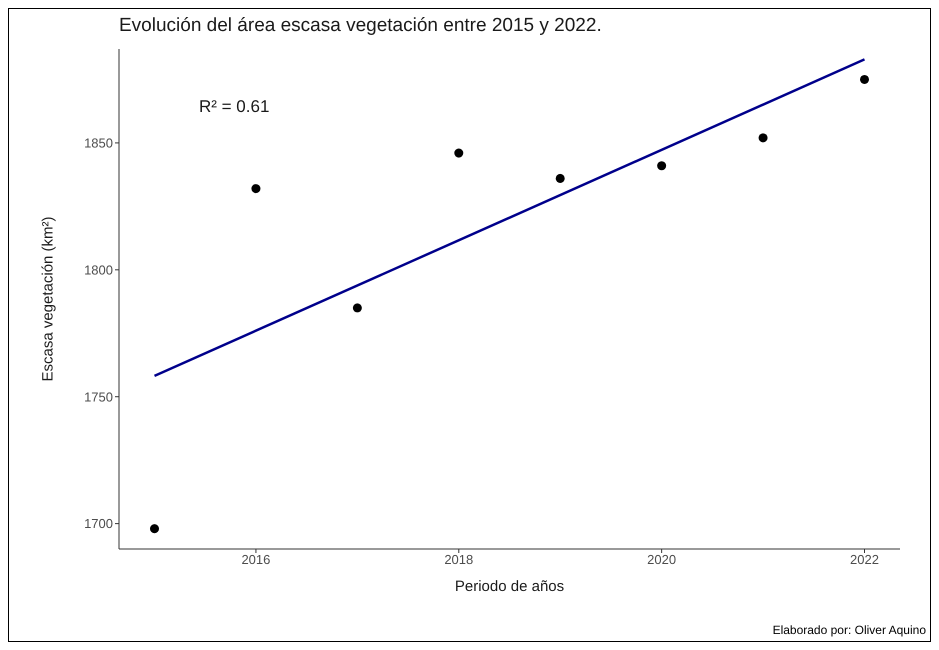  What do you see at coordinates (849, 630) in the screenshot?
I see `text: Elaborado por: Oliver Aquino` at bounding box center [849, 630].